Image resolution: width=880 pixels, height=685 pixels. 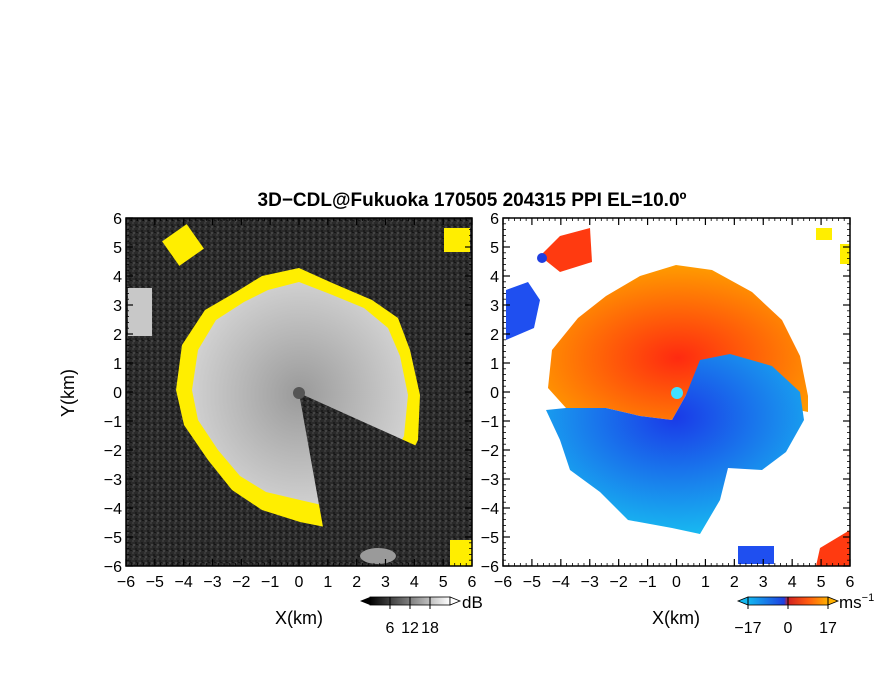 I want to click on velocity-negative-region, so click(x=675, y=444).